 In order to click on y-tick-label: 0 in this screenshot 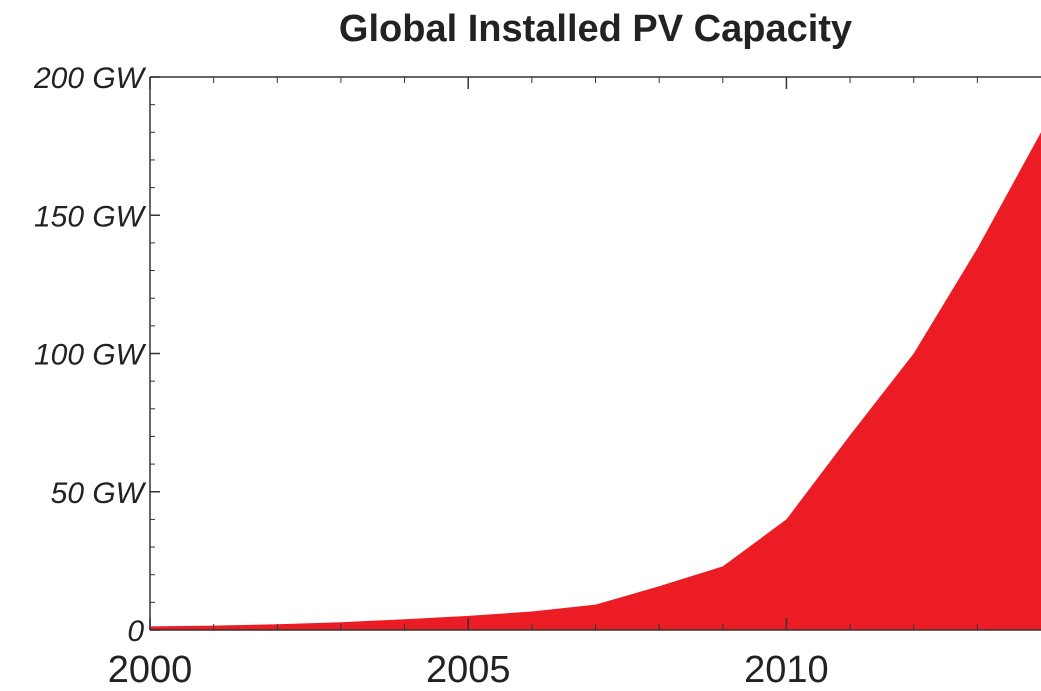, I will do `click(135, 631)`.